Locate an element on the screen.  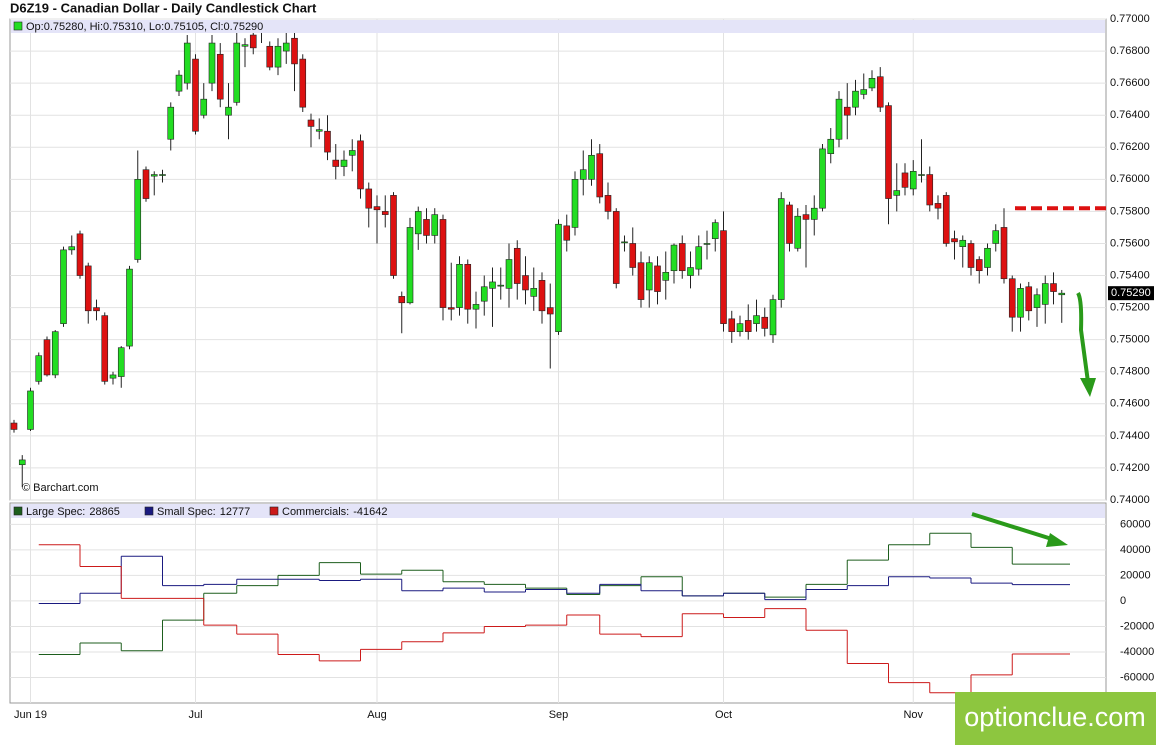
y-tick-label: 0.74200 is located at coordinates (1130, 468).